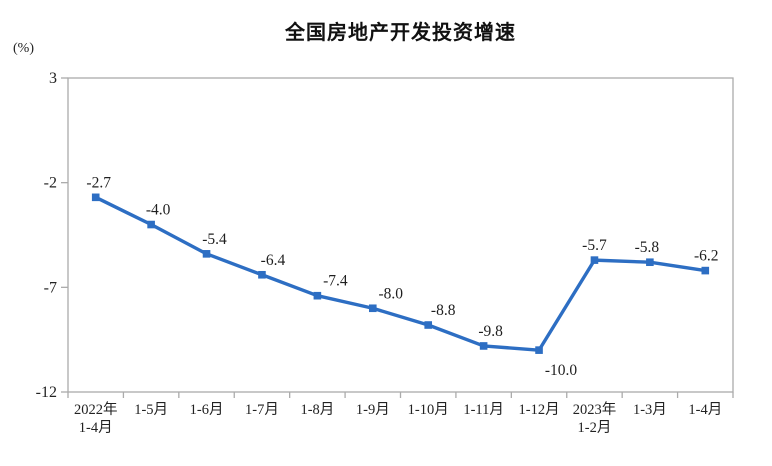 The width and height of the screenshot is (772, 466). I want to click on data-point-label: -8.0, so click(391, 293).